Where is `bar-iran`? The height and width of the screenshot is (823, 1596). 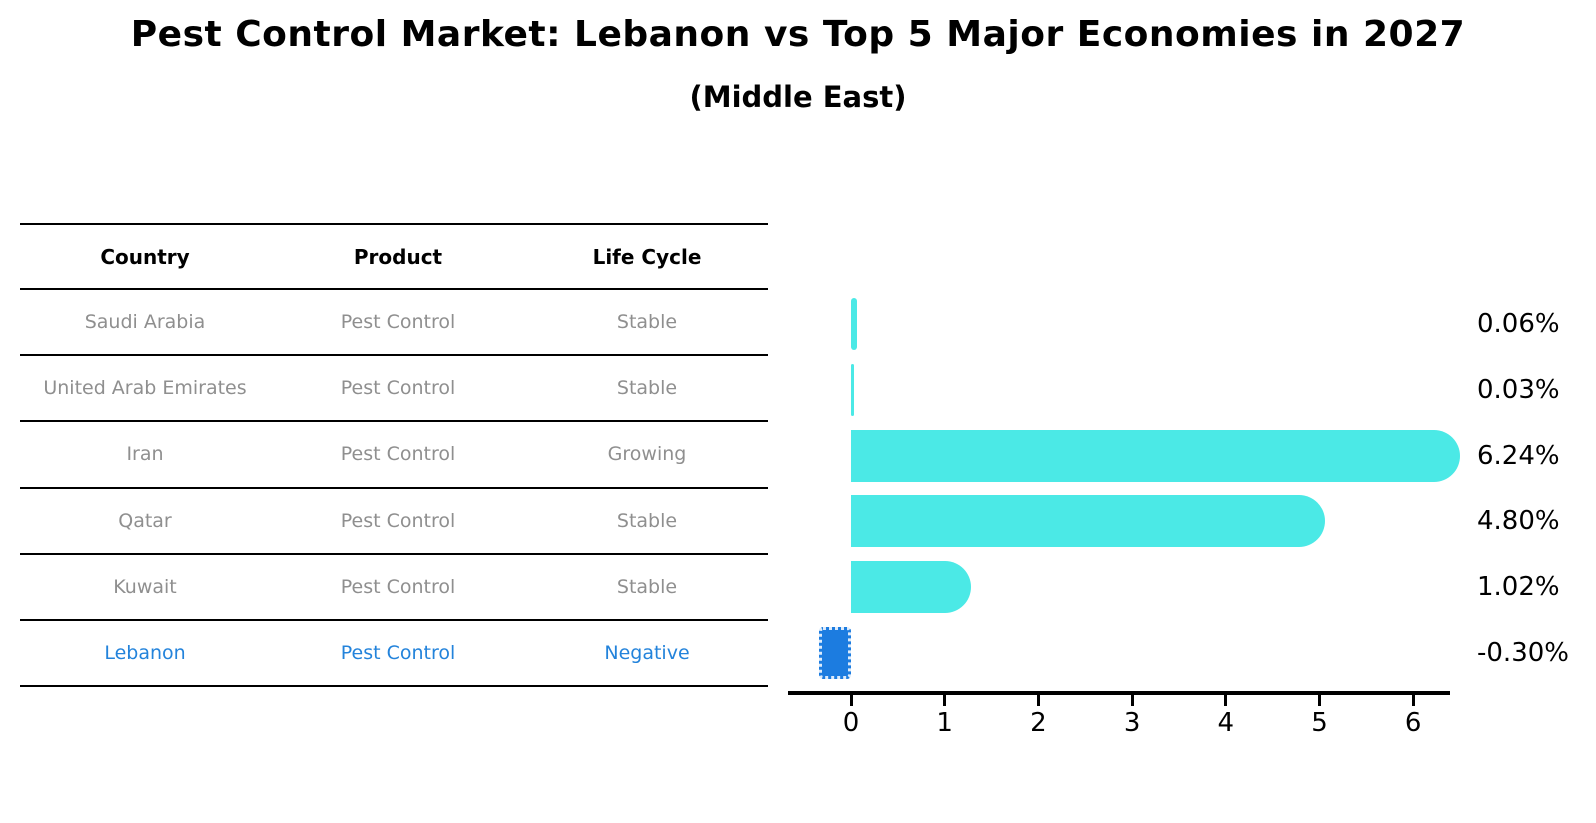
bar-iran is located at coordinates (1155, 455).